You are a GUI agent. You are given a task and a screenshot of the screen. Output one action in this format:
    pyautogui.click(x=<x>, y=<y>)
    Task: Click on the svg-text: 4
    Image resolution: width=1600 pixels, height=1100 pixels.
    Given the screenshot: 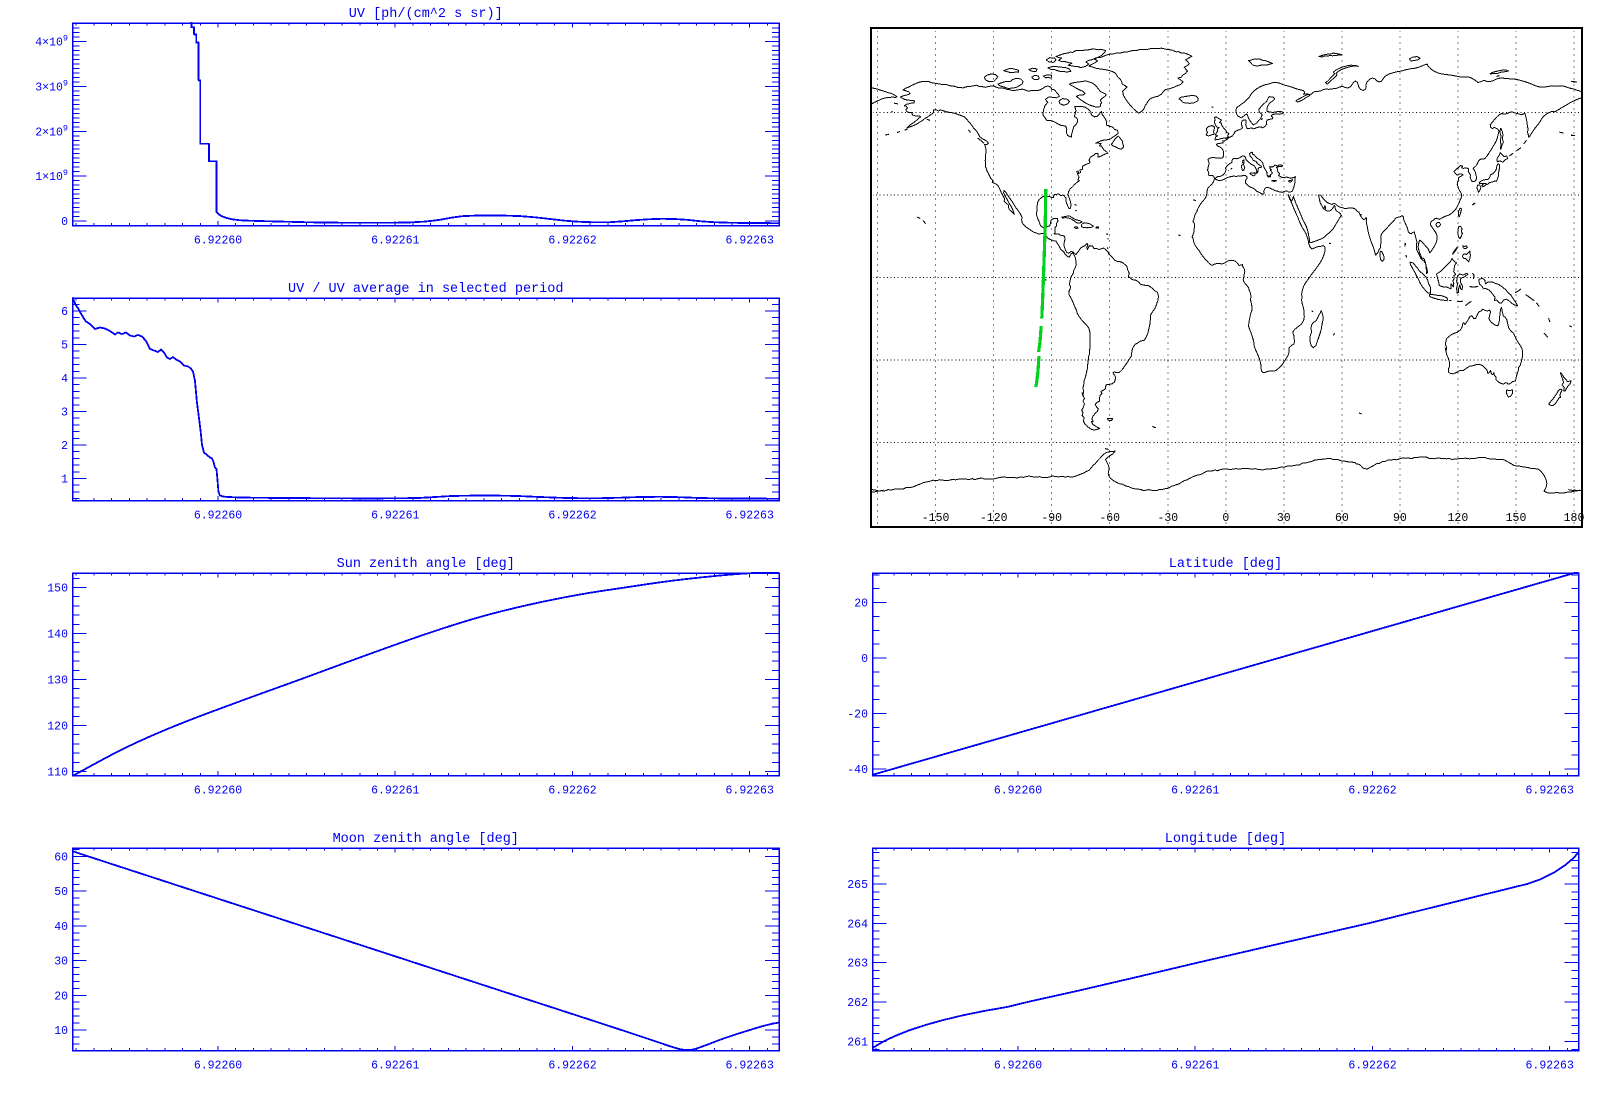 What is the action you would take?
    pyautogui.click(x=64, y=379)
    